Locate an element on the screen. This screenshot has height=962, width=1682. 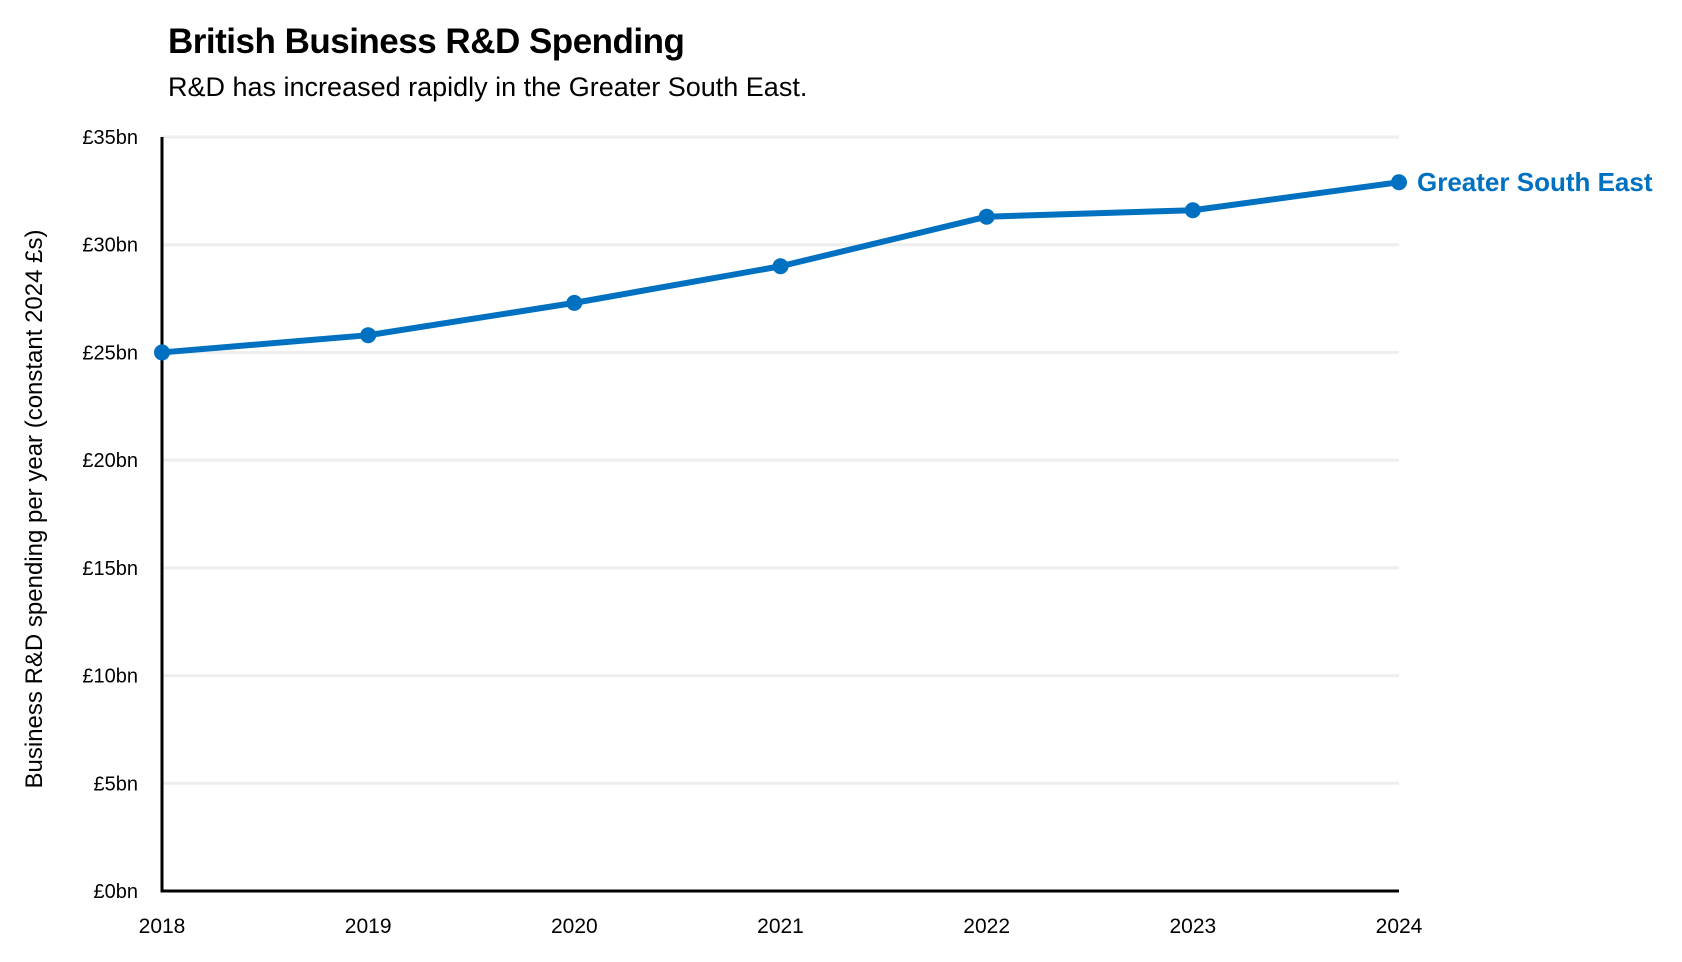
y-tick-label: £25bn is located at coordinates (110, 353).